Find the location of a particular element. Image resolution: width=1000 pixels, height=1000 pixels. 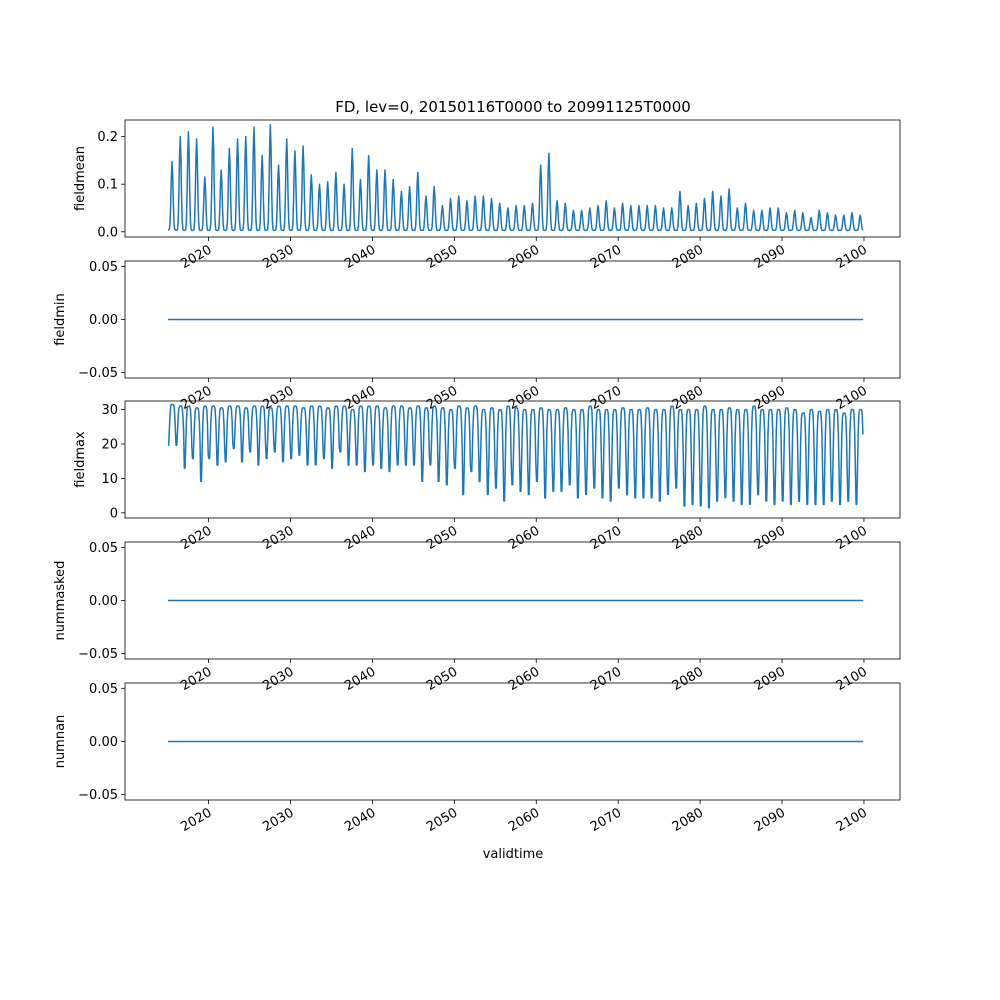

nummasked-ytick-label: 0.00 is located at coordinates (103, 601).